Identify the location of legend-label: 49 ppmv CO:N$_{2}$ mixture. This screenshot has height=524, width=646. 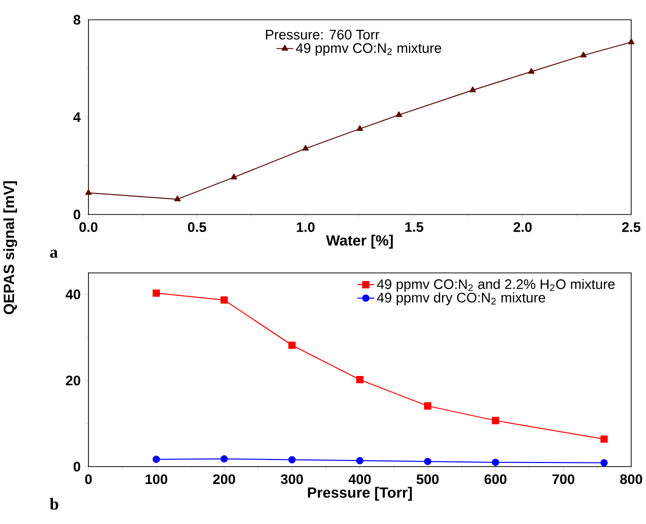
(369, 49).